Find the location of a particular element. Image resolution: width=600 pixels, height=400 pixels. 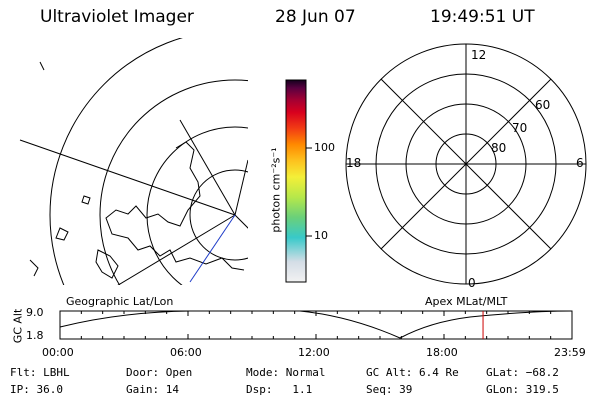

info-ip: IP: 36.0 is located at coordinates (36, 389).